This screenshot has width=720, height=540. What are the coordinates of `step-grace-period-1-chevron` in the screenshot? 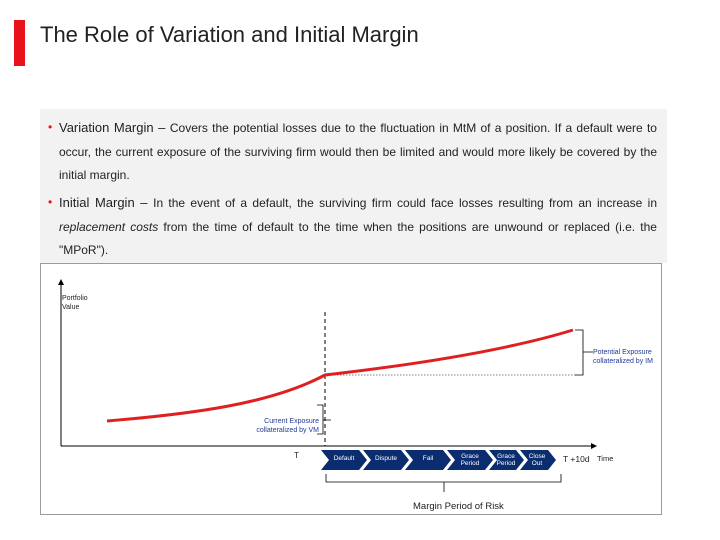 It's located at (470, 460).